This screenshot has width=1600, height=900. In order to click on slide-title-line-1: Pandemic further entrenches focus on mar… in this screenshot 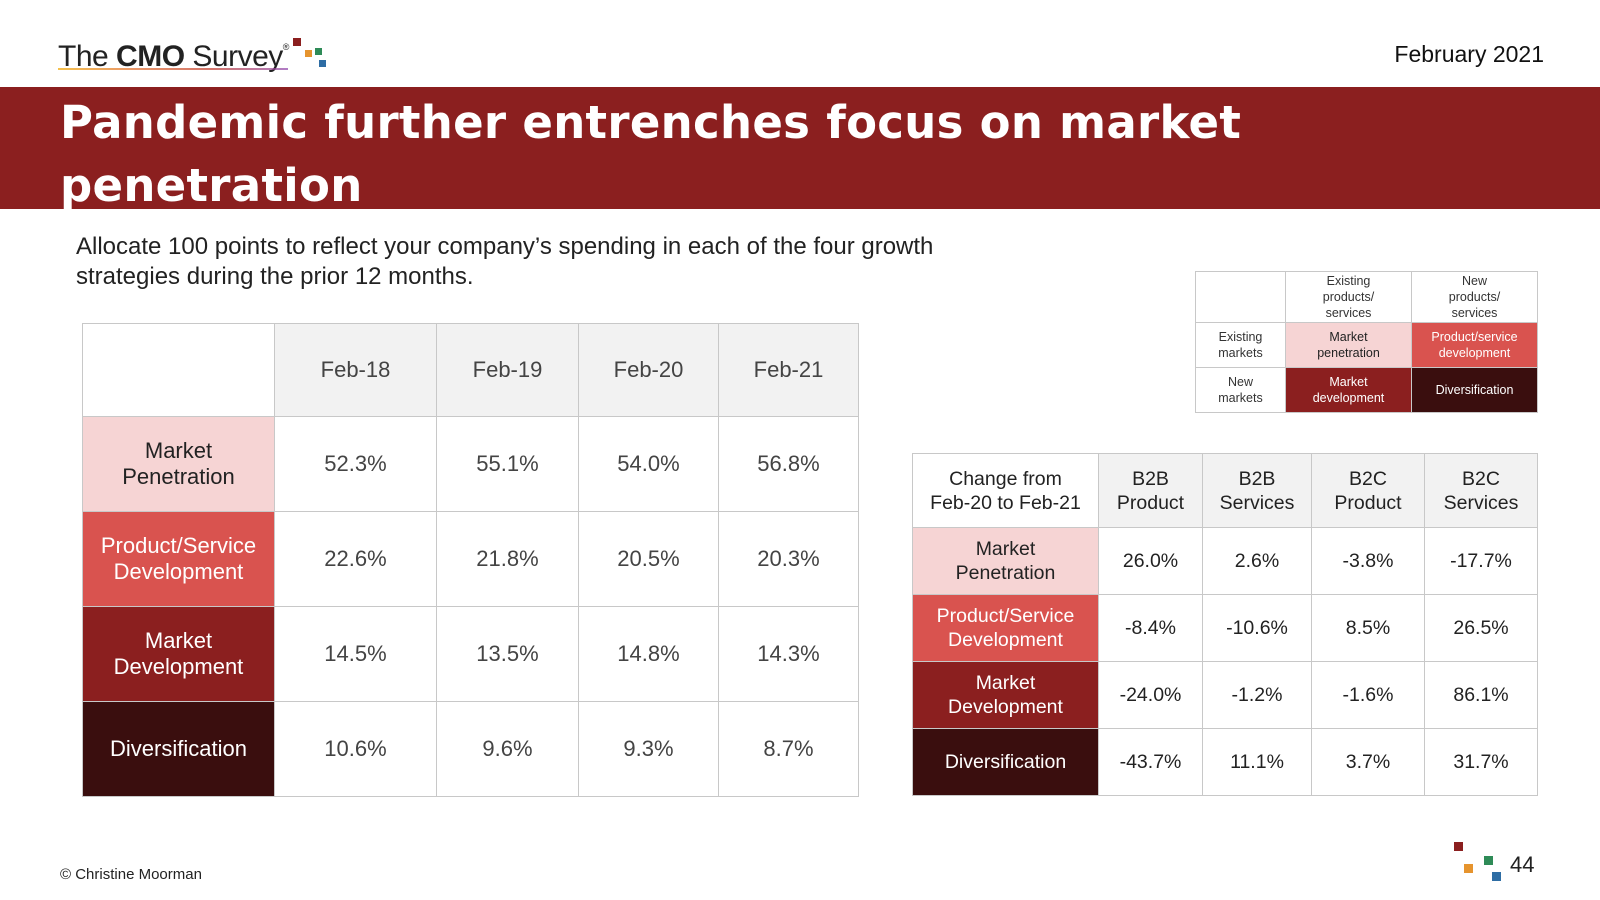, I will do `click(651, 154)`.